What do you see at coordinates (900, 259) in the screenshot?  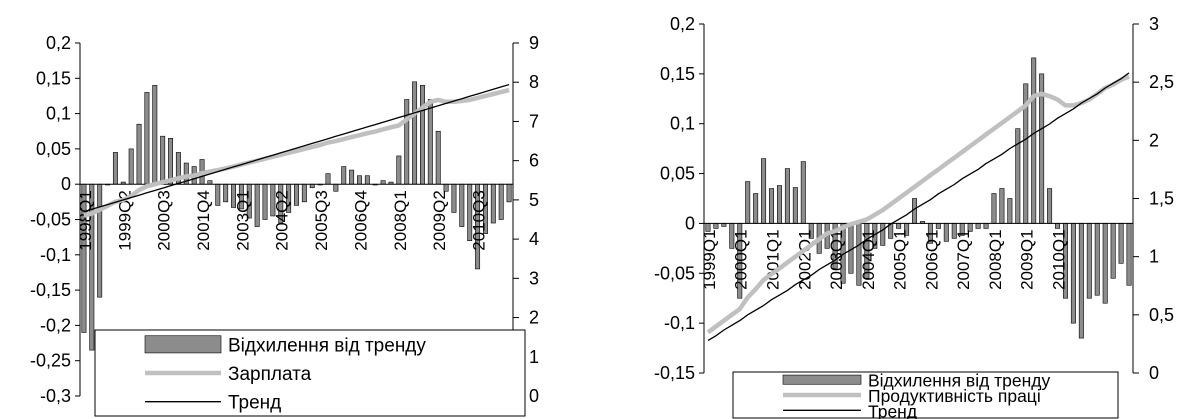 I see `x-tick-label: 2005Q1` at bounding box center [900, 259].